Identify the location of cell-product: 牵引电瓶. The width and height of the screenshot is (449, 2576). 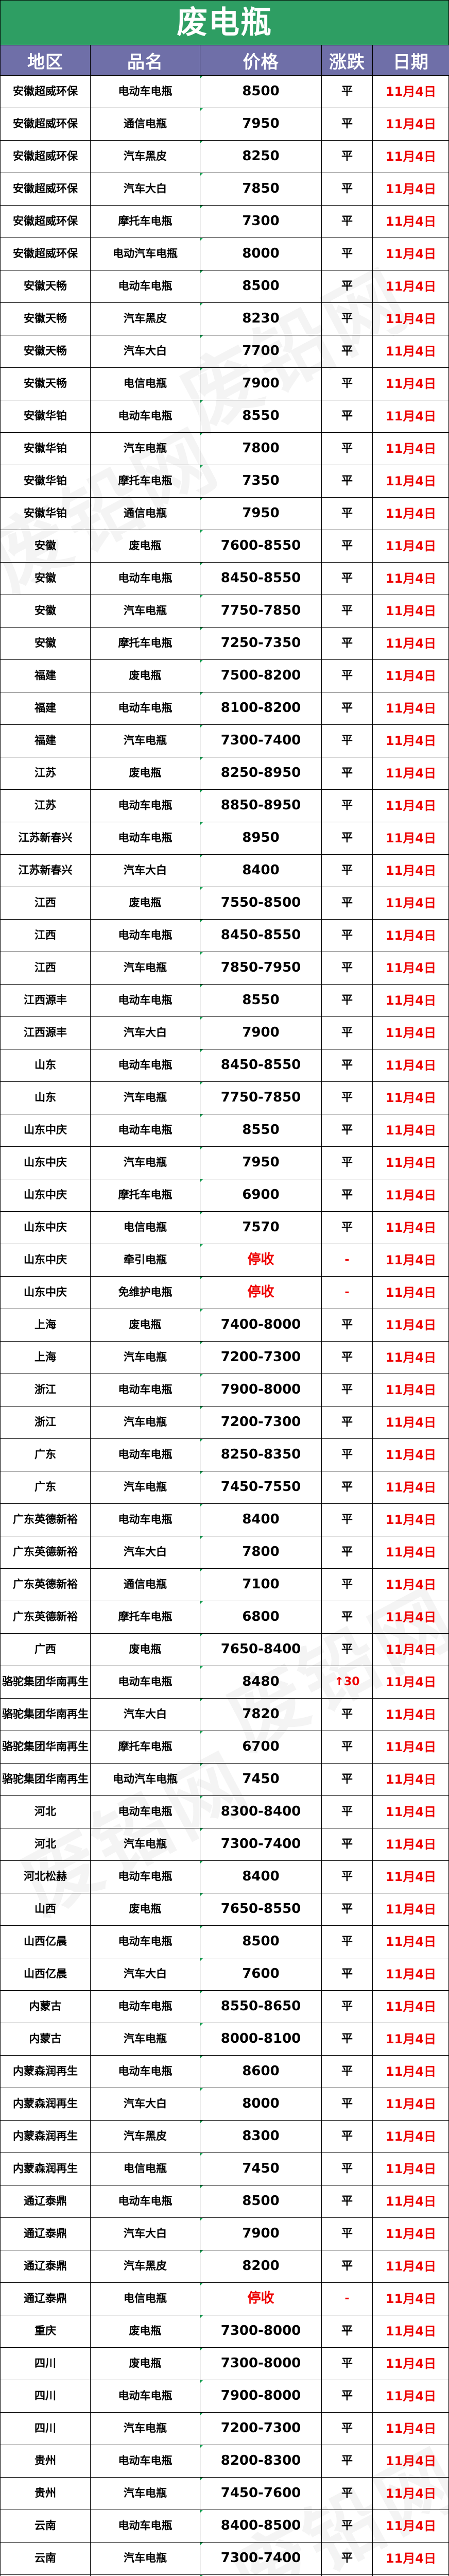
(145, 1261).